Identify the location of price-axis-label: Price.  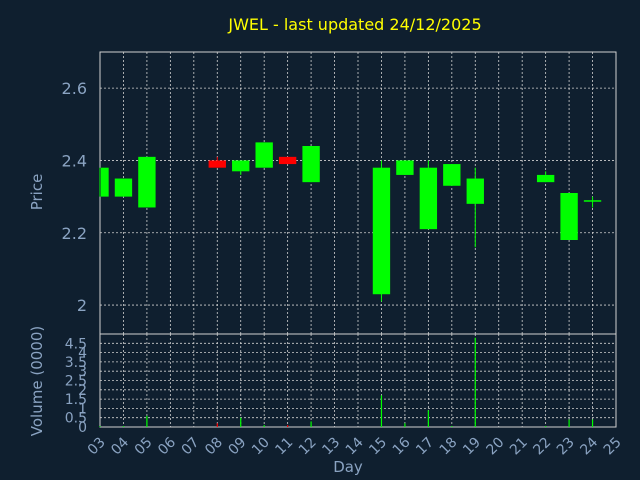
(37, 192).